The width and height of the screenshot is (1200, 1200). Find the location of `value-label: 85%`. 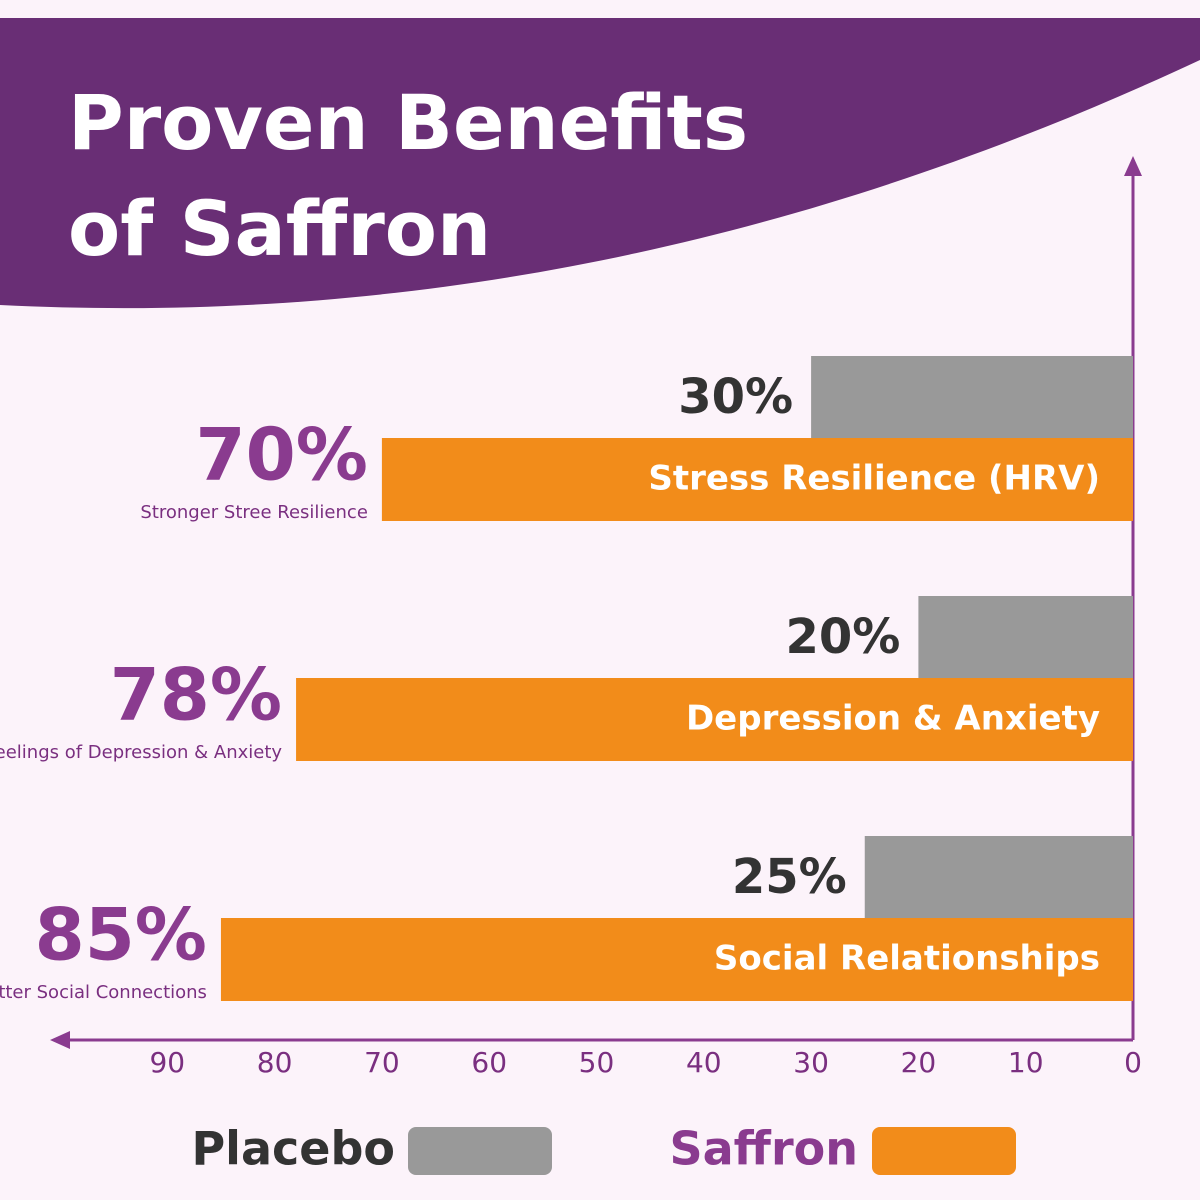

value-label: 85% is located at coordinates (121, 935).